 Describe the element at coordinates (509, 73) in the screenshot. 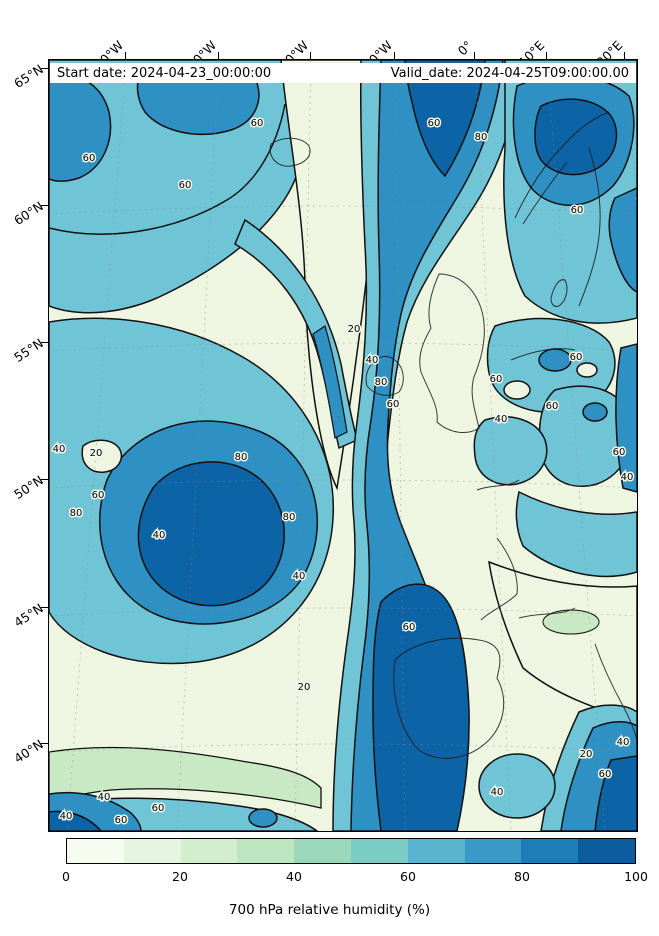

I see `valid-date-text: Valid_date: 2024-04-25T09:00:00.00` at that location.